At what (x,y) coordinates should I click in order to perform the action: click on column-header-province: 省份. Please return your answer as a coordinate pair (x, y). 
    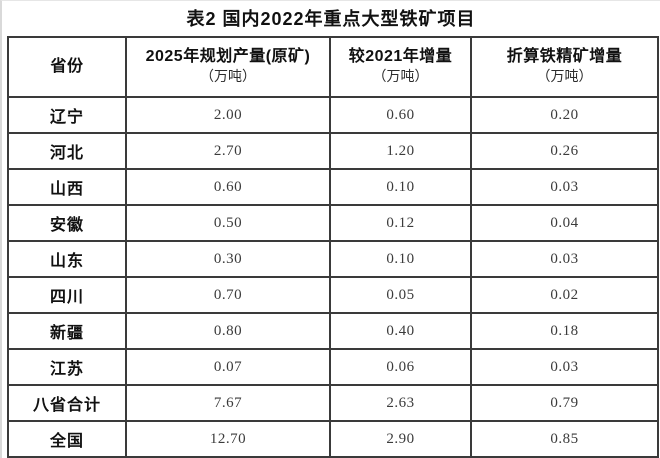
    Looking at the image, I should click on (67, 67).